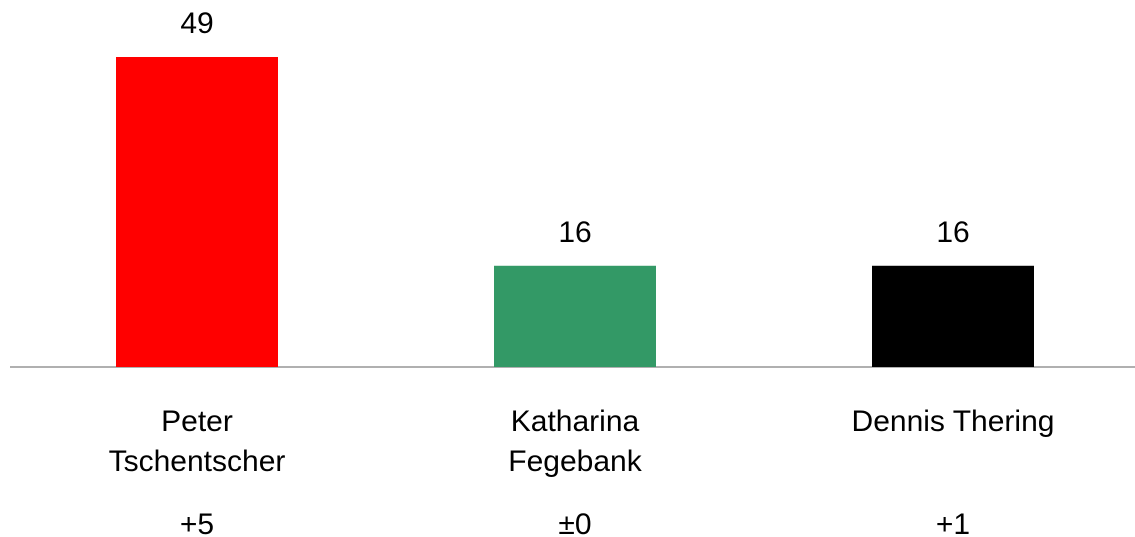 Image resolution: width=1135 pixels, height=537 pixels. What do you see at coordinates (575, 522) in the screenshot?
I see `change-label: ±0` at bounding box center [575, 522].